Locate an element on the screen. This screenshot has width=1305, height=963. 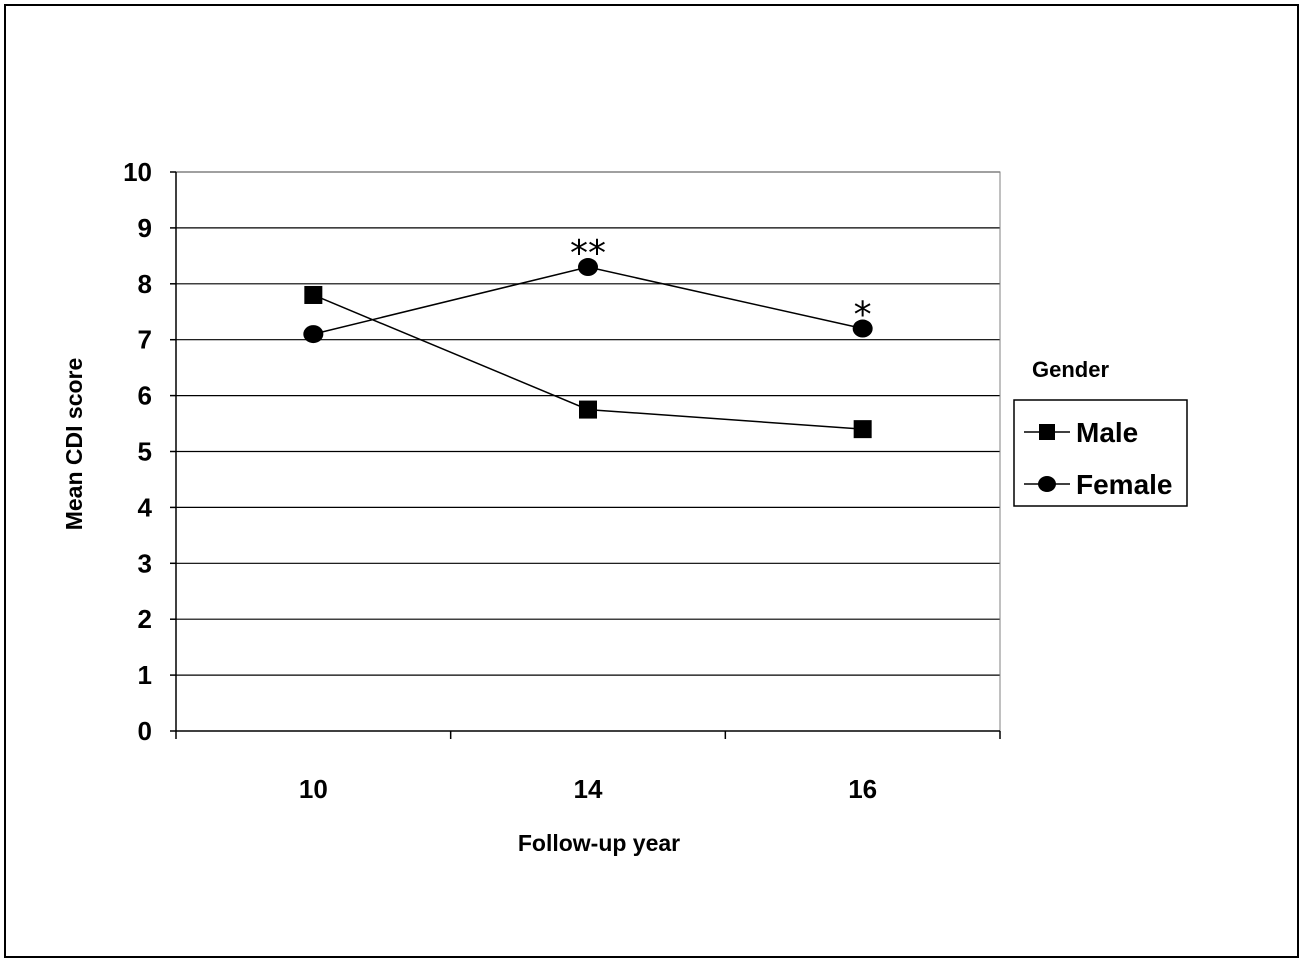
y-tick-label: 6 is located at coordinates (145, 396).